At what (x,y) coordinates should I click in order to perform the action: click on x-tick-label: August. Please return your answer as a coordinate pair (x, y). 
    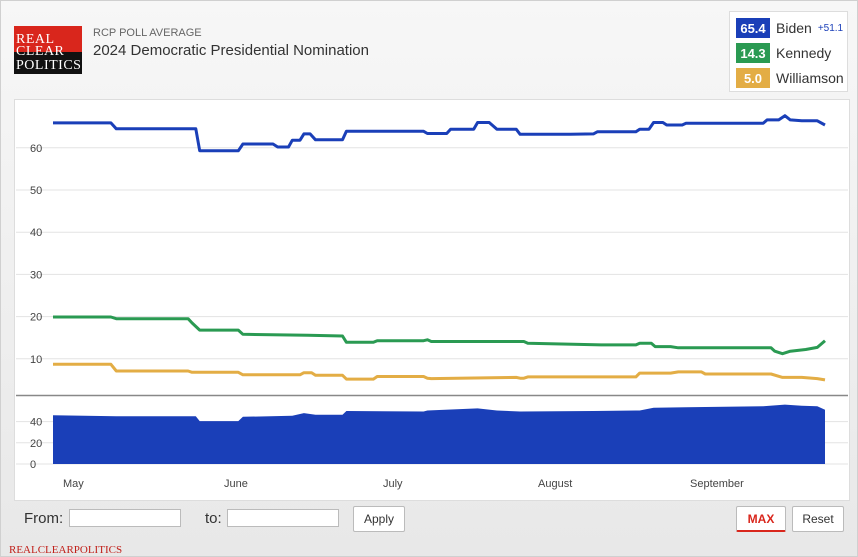
    Looking at the image, I should click on (555, 484).